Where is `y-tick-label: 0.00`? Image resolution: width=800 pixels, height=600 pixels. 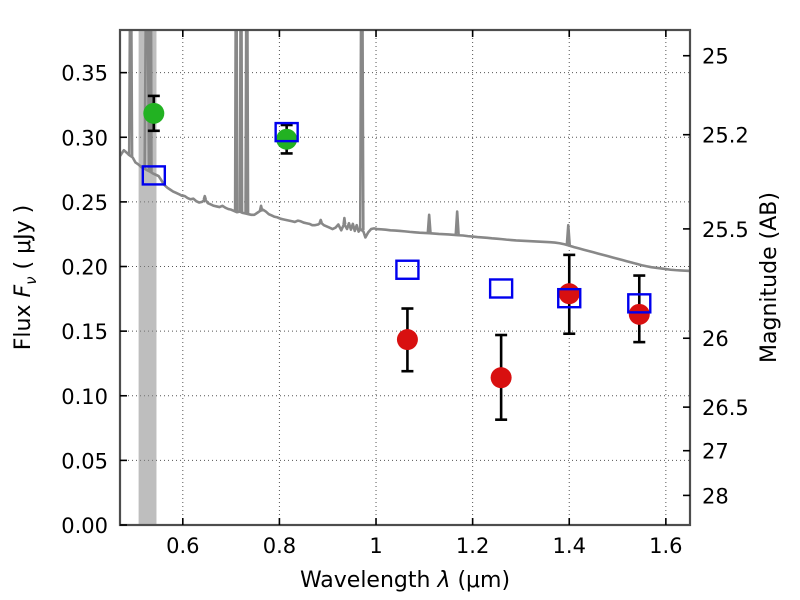
y-tick-label: 0.00 is located at coordinates (84, 526).